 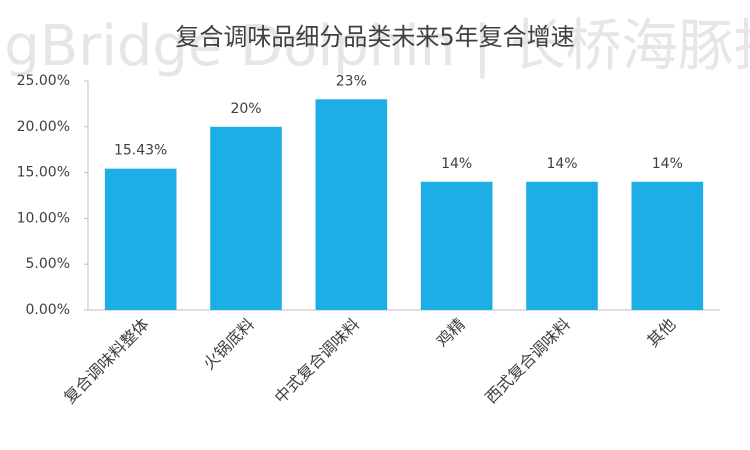 I want to click on y-tick-label: 15.00%, so click(x=43, y=173).